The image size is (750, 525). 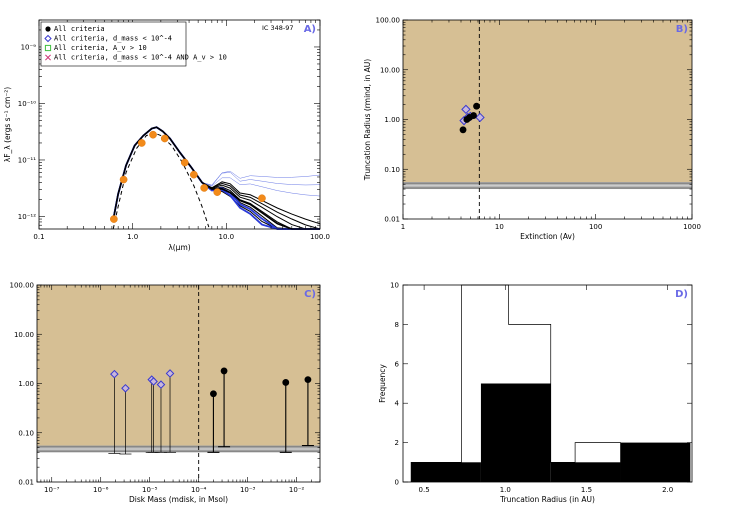 What do you see at coordinates (29, 47) in the screenshot?
I see `y-tick-label: 10⁻⁹` at bounding box center [29, 47].